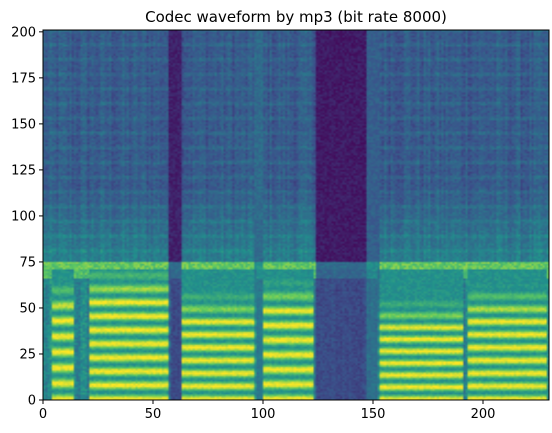  Describe the element at coordinates (43, 414) in the screenshot. I see `x-tick-label: 0` at that location.